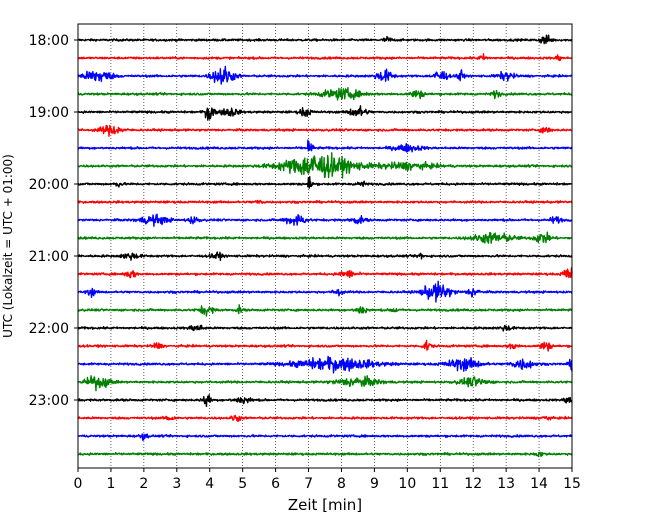  What do you see at coordinates (572, 484) in the screenshot?
I see `x-tick-label: 15` at bounding box center [572, 484].